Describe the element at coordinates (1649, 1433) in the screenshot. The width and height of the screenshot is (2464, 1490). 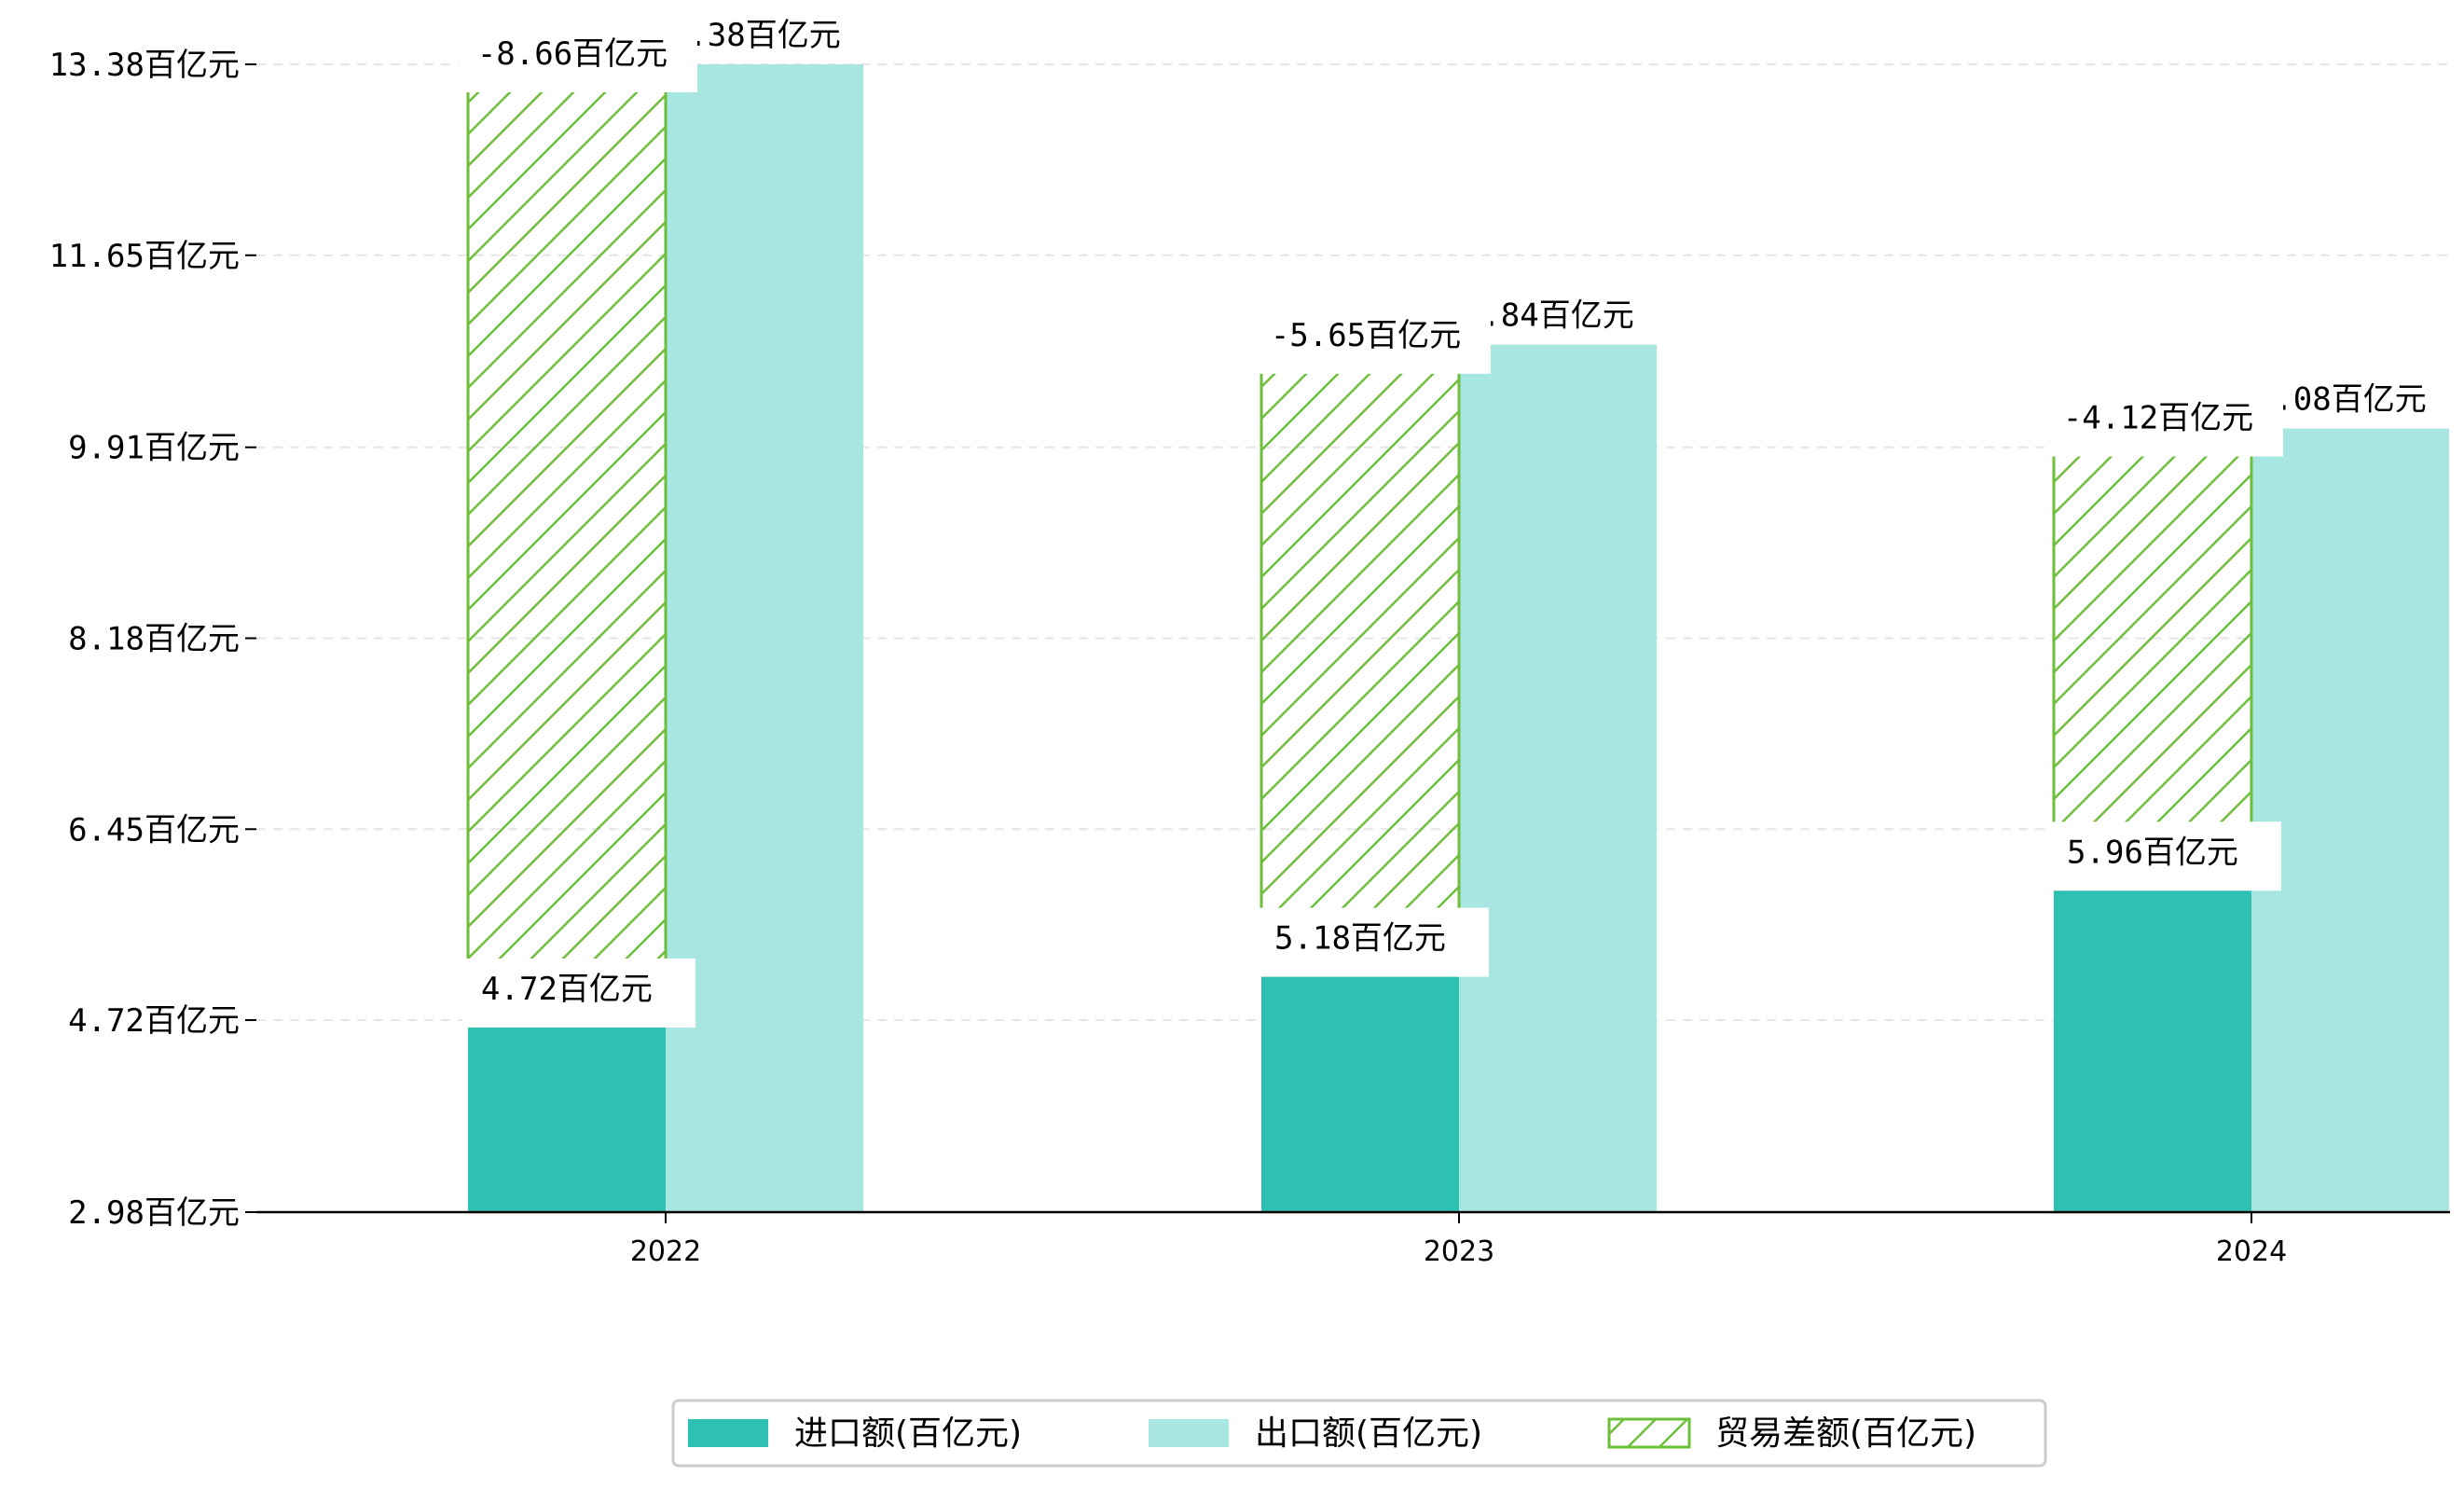
I see `legend-item-balance-swatch` at that location.